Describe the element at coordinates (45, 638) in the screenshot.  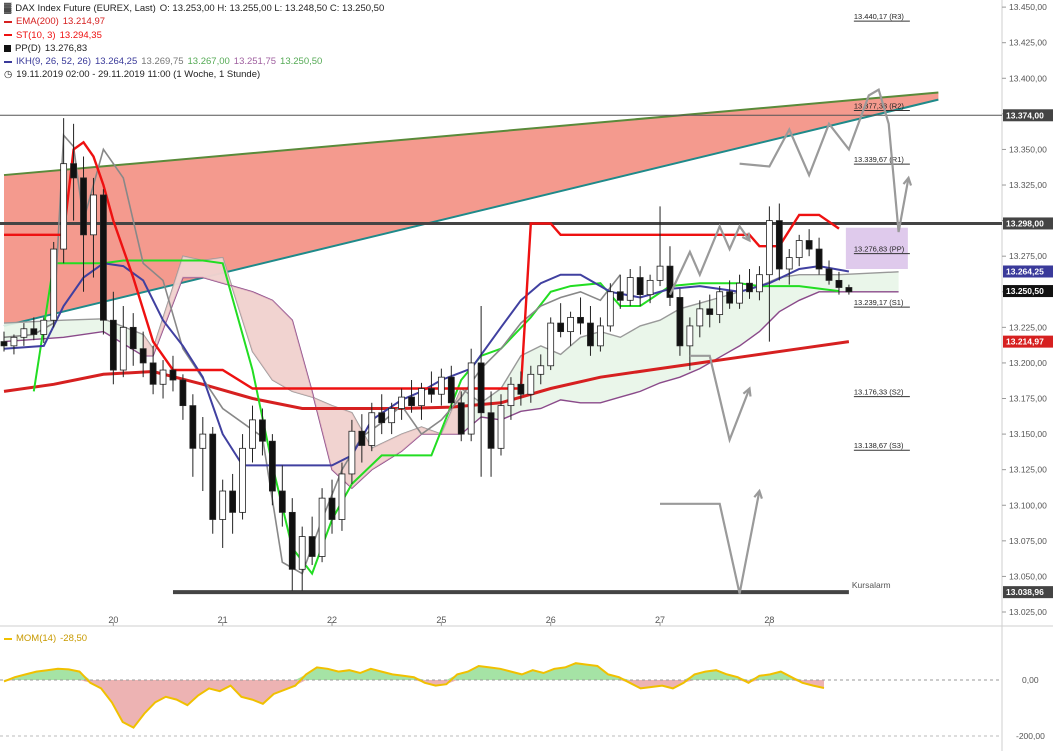
I see `mom-legend: MOM(14) -28,50` at that location.